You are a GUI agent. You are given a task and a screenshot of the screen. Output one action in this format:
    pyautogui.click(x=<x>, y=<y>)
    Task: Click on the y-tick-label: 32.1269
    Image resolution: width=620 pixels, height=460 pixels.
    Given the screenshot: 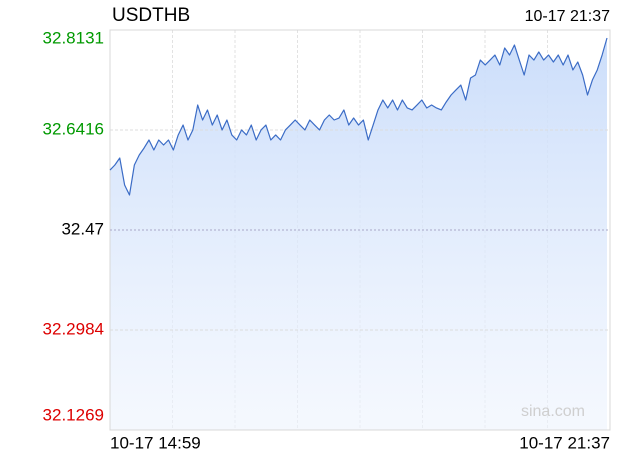 What is the action you would take?
    pyautogui.click(x=73, y=414)
    